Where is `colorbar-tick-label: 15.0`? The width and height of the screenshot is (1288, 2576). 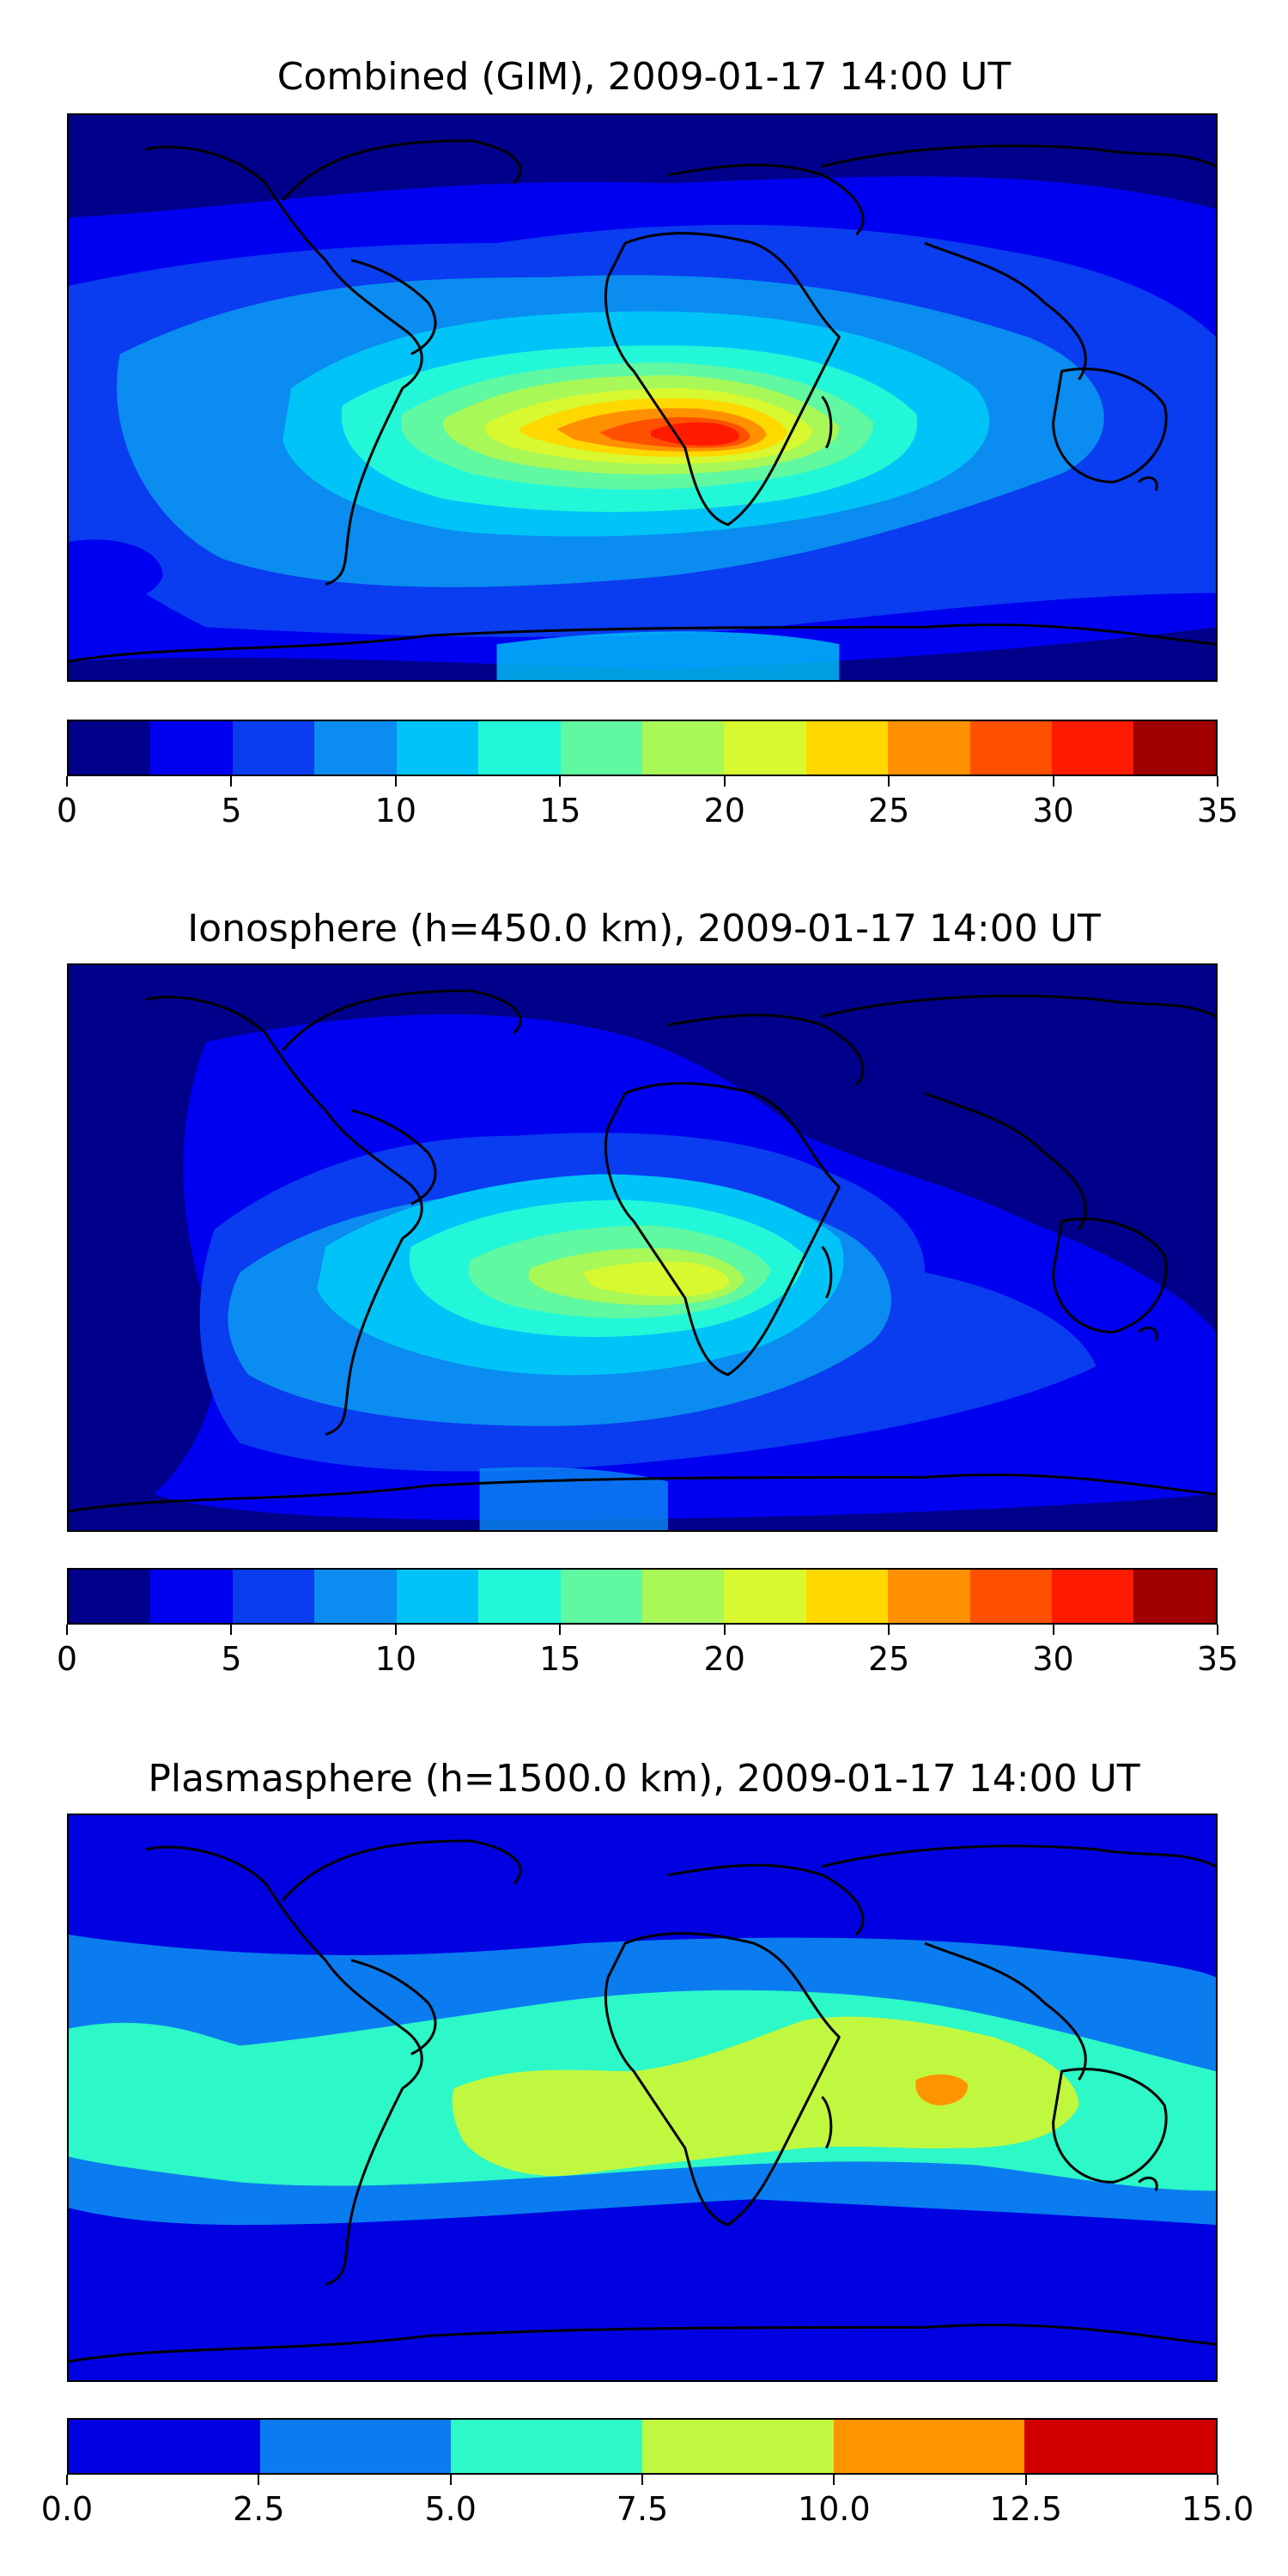
colorbar-tick-label: 15.0 is located at coordinates (1218, 2509).